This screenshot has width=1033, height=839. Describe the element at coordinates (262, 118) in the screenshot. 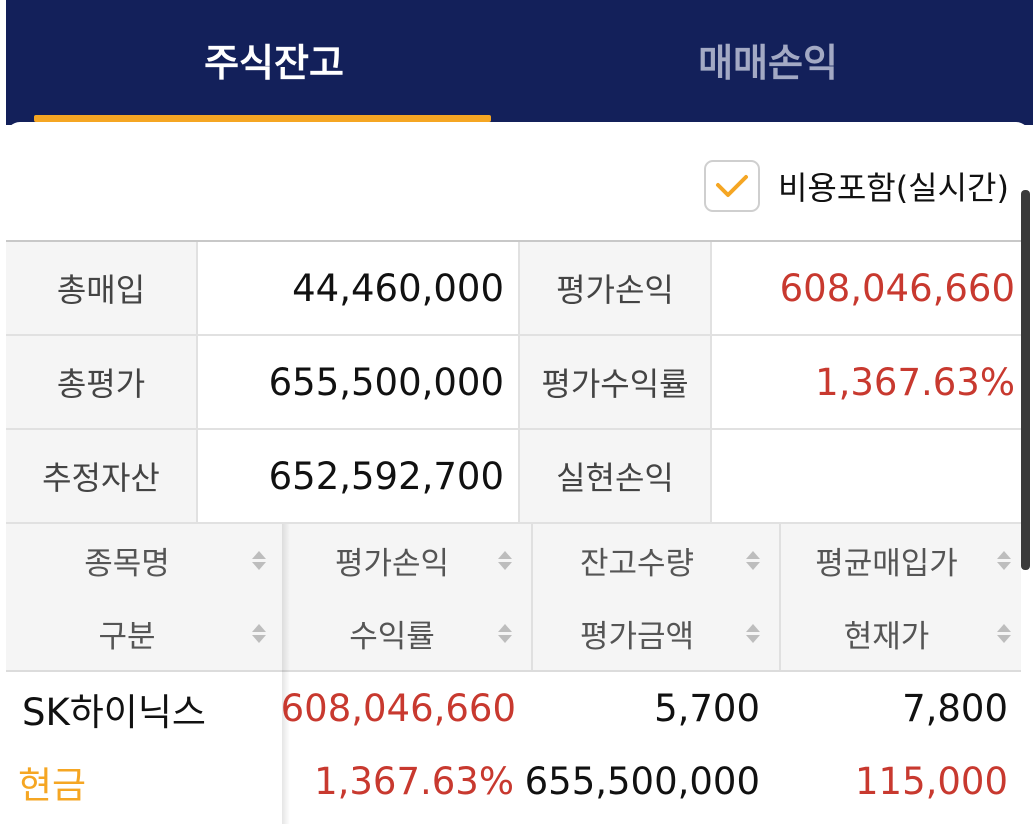

I see `active-tab-indicator` at that location.